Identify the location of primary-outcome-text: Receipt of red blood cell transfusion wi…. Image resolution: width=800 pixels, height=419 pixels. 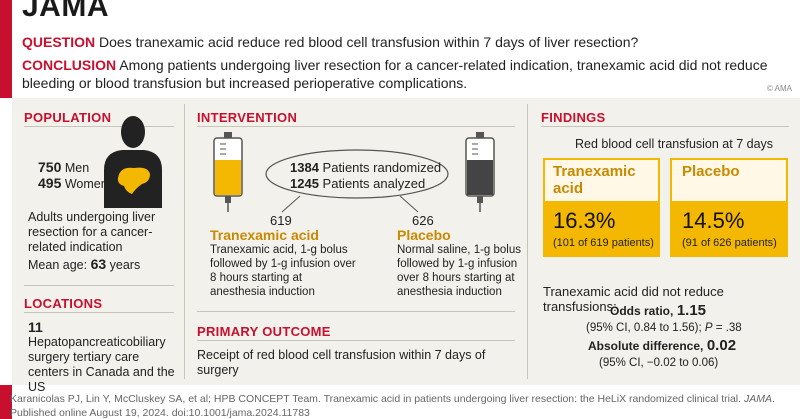
(341, 362).